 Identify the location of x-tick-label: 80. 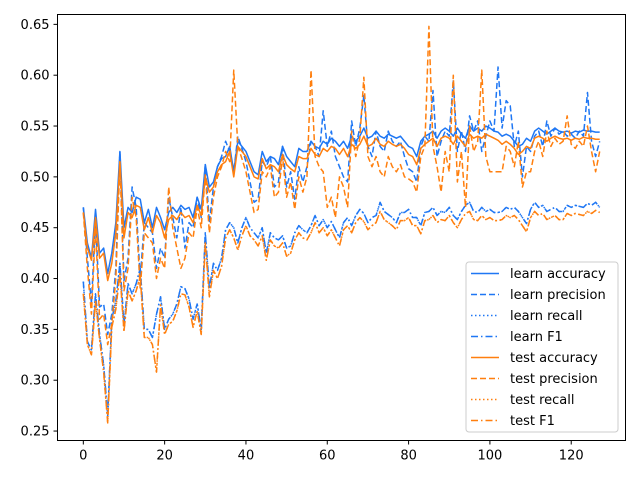
(408, 456).